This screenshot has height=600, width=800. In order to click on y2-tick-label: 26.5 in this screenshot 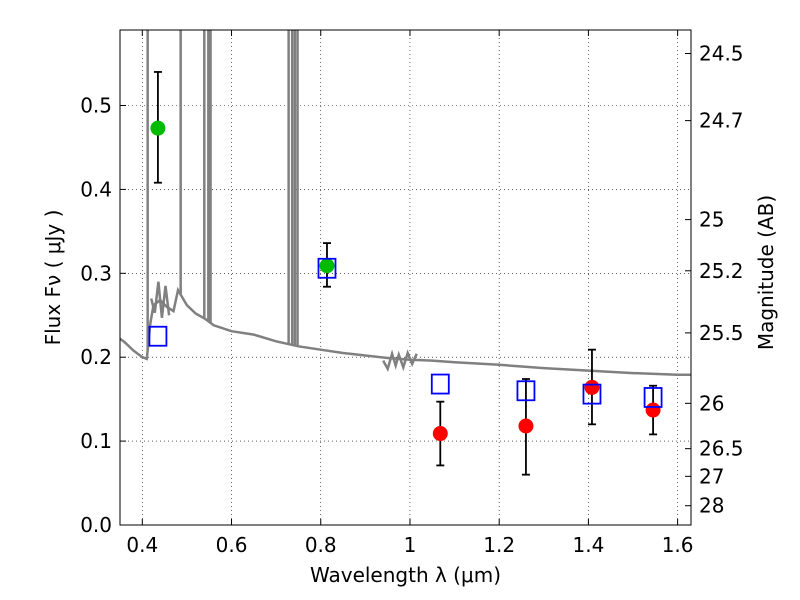, I will do `click(721, 449)`.